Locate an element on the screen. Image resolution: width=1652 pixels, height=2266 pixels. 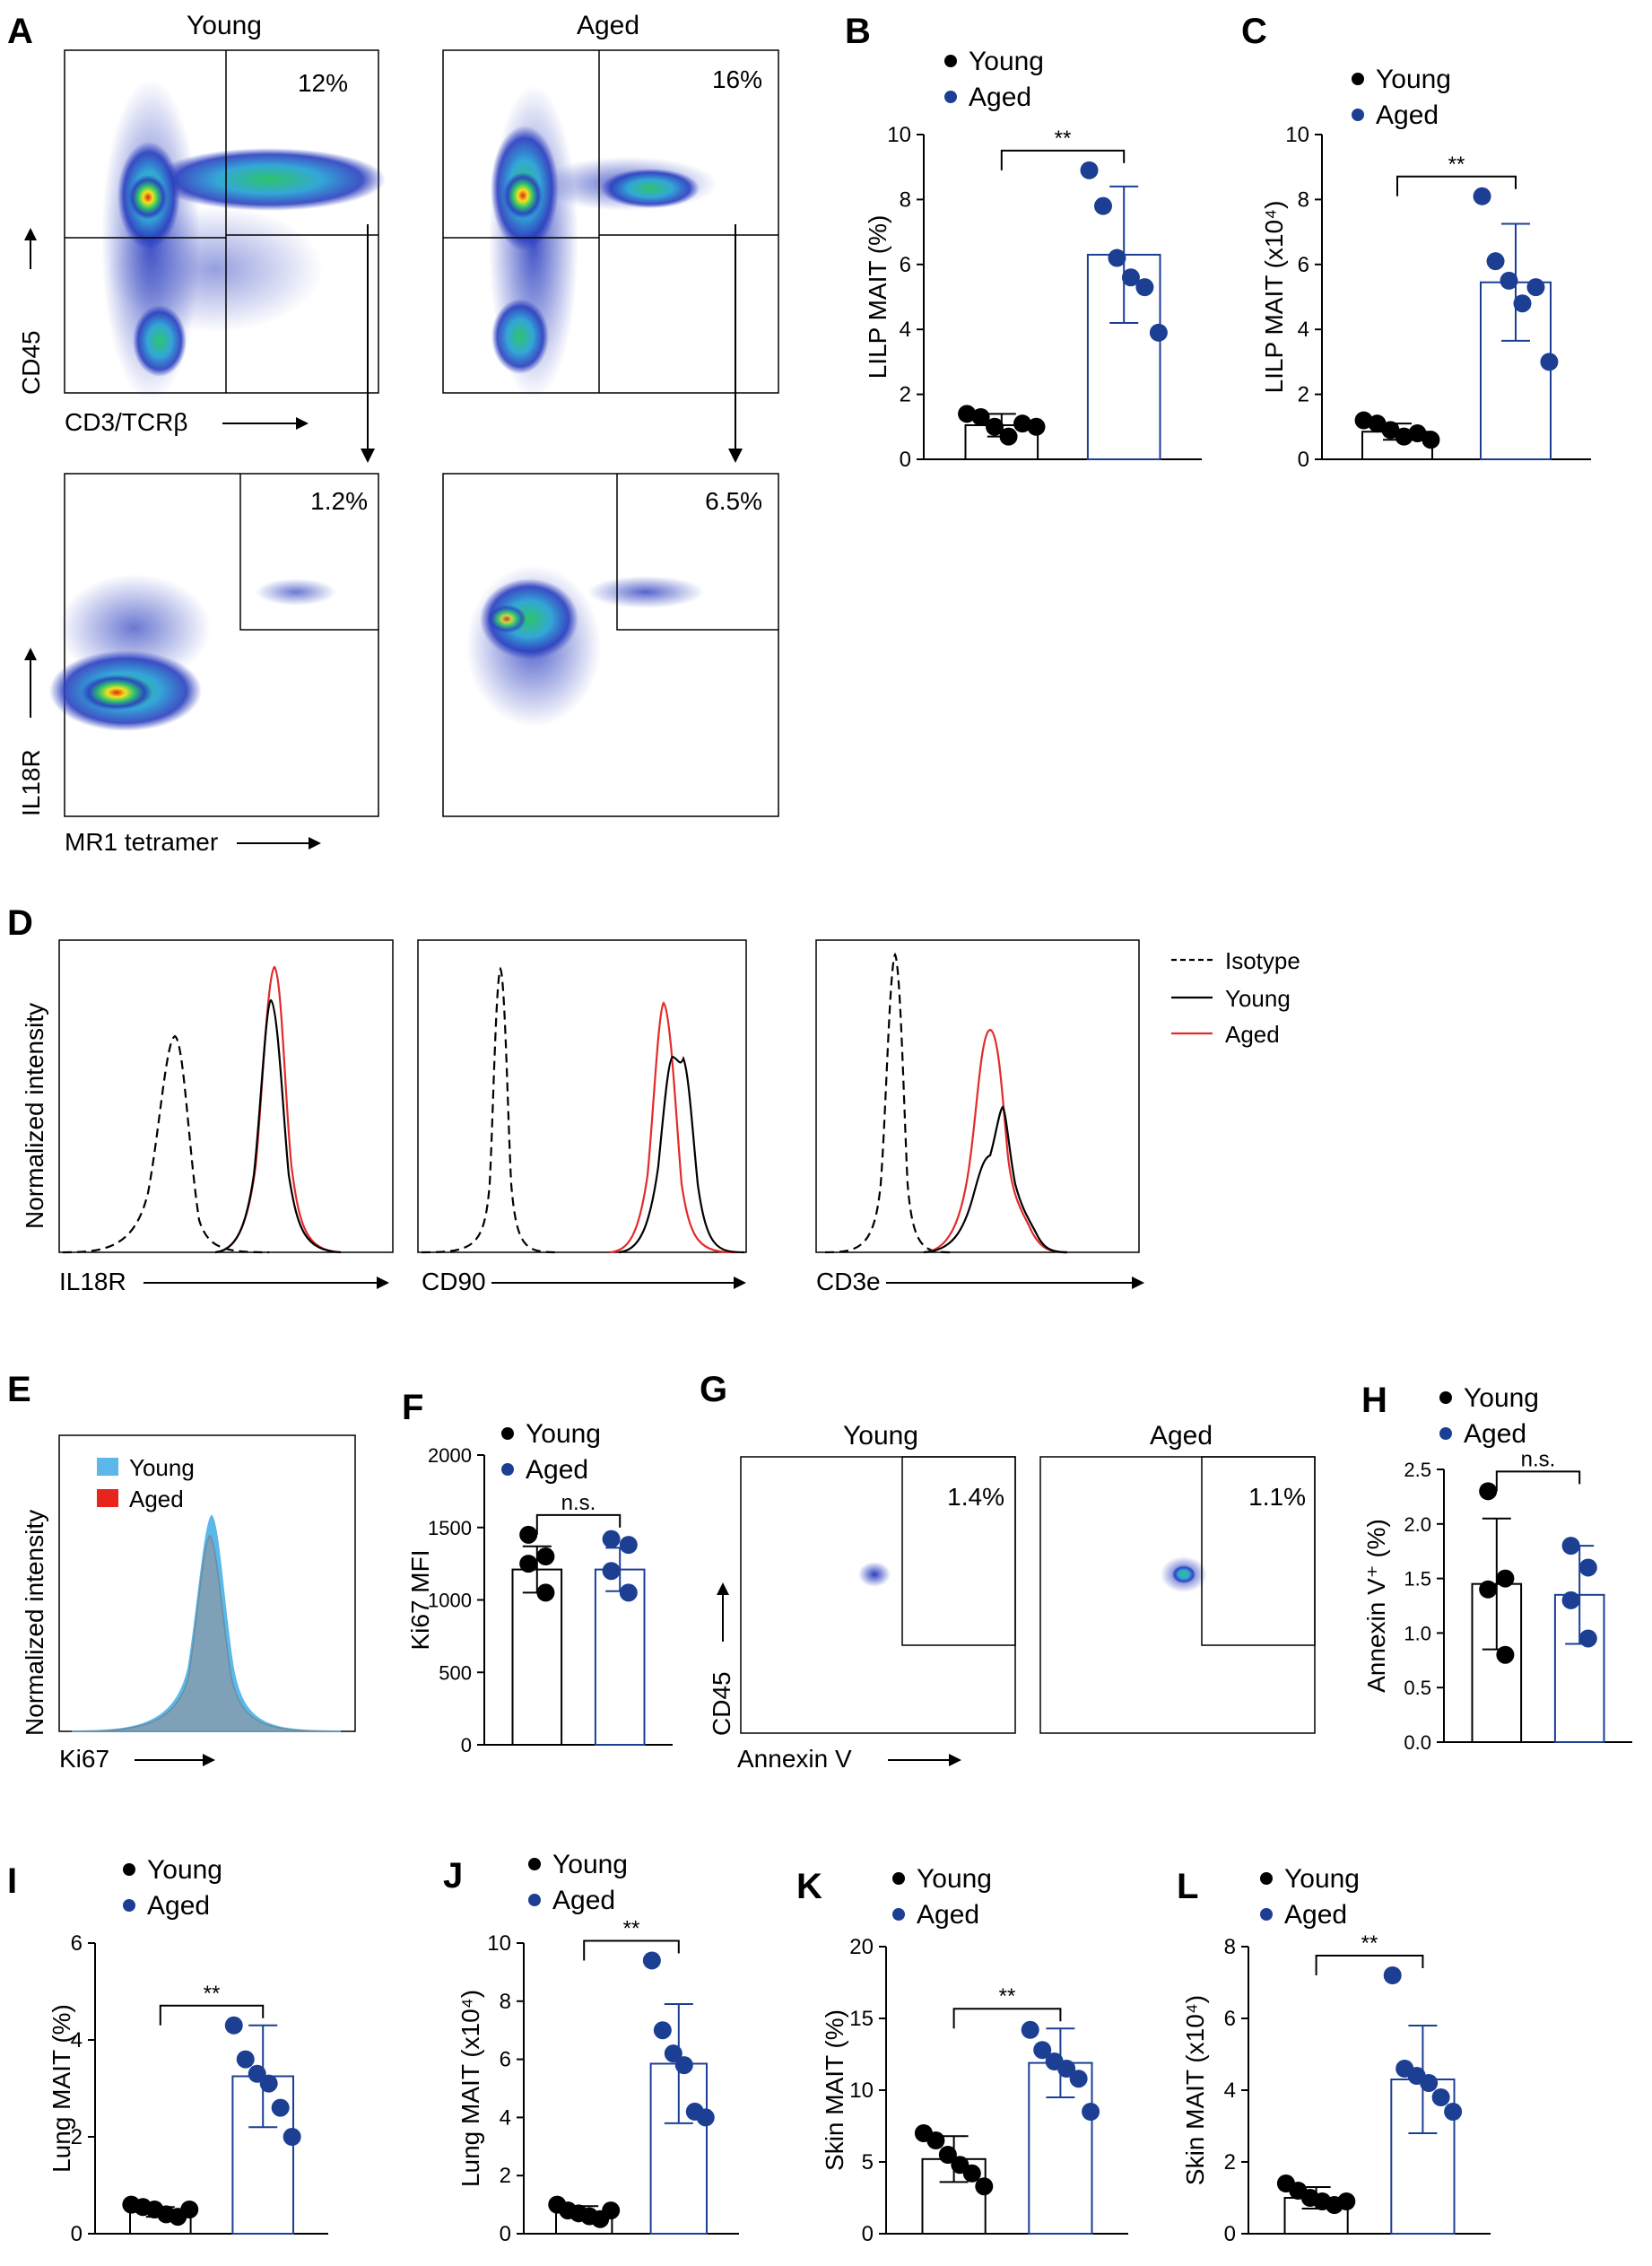
axis-label-normalized-intensity-d: Normalized intensity is located at coordinates (34, 1116).